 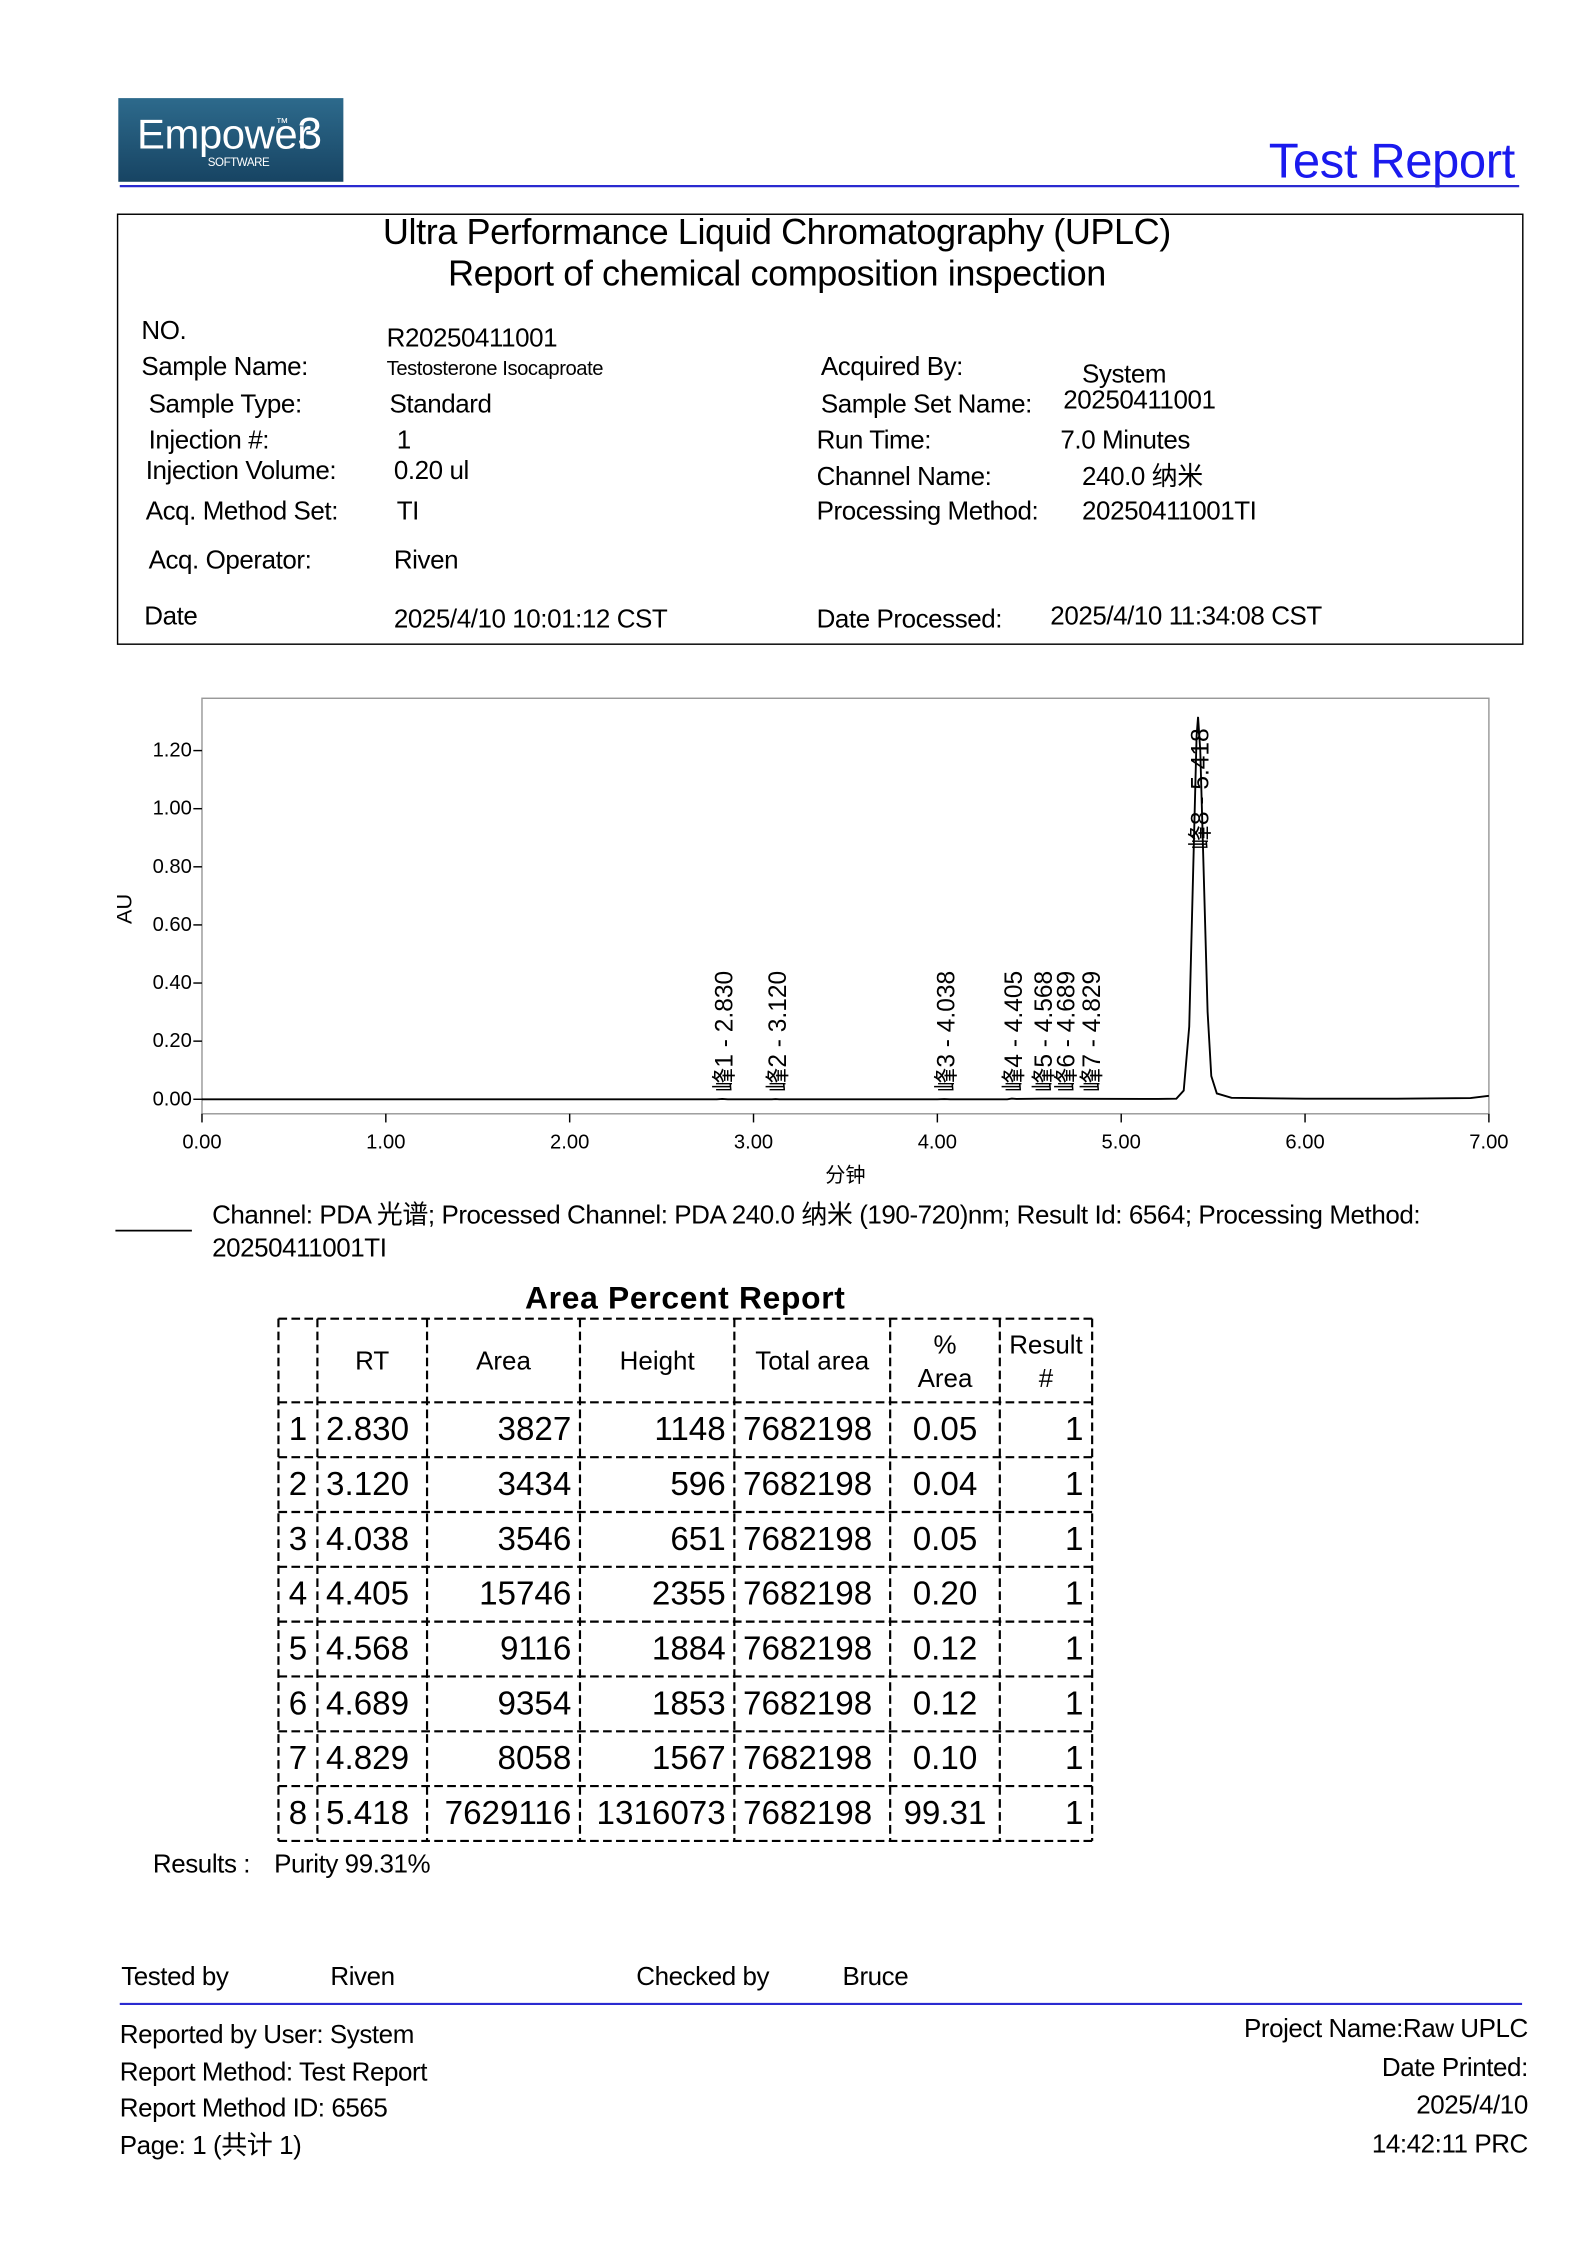 I want to click on peak-label: 峰5 - 4.568, so click(x=1044, y=1031).